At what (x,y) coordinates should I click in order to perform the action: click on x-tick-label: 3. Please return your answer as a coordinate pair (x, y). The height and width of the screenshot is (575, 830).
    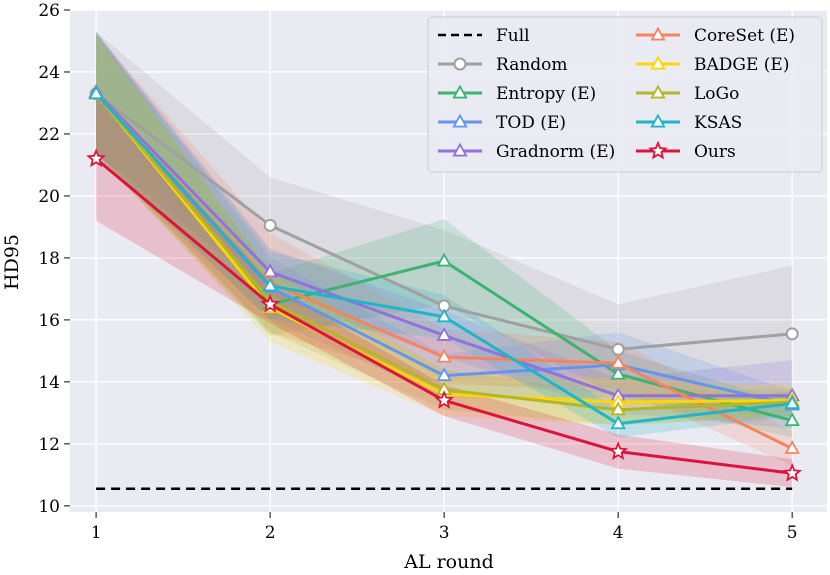
    Looking at the image, I should click on (444, 533).